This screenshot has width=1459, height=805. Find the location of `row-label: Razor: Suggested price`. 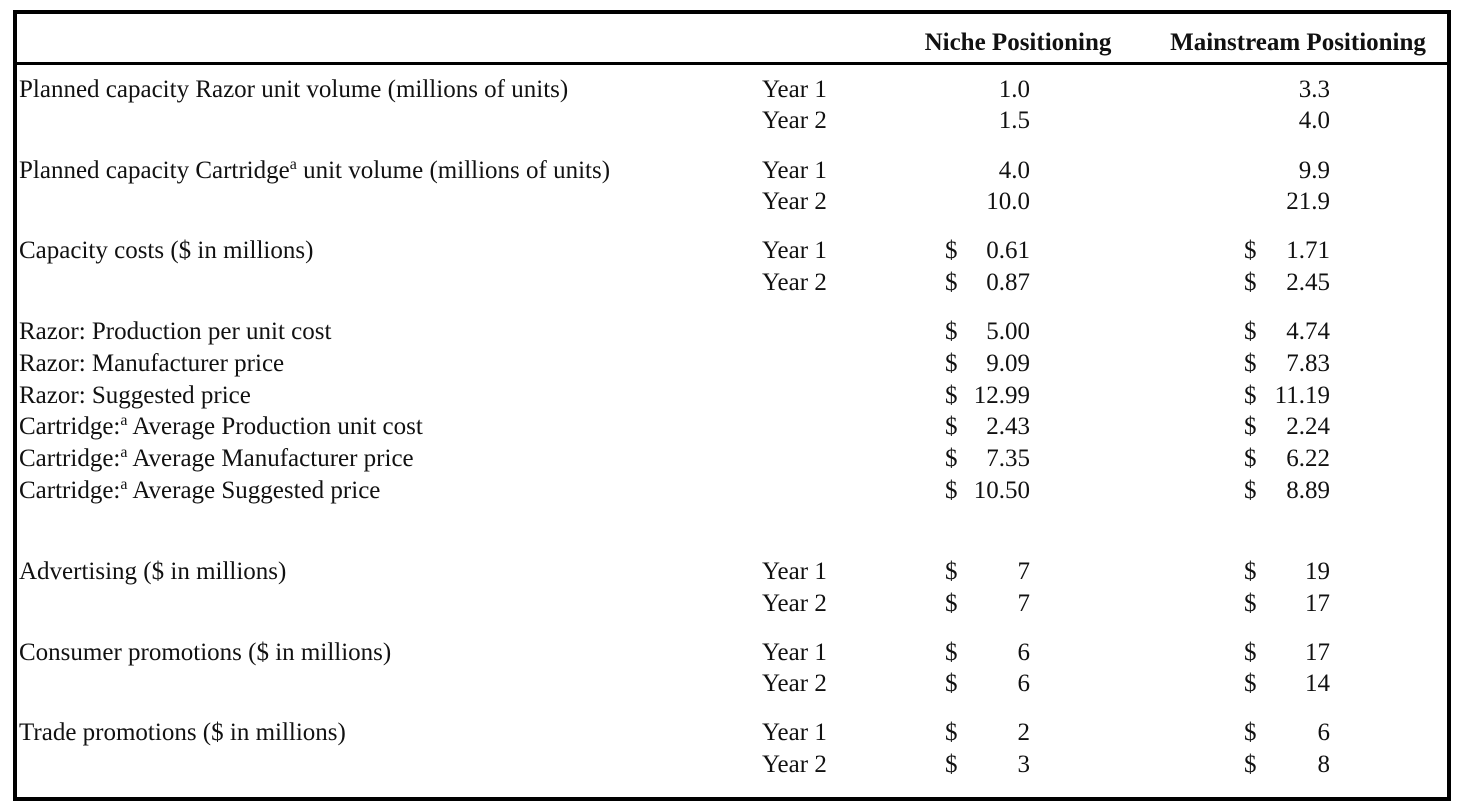

row-label: Razor: Suggested price is located at coordinates (135, 396).